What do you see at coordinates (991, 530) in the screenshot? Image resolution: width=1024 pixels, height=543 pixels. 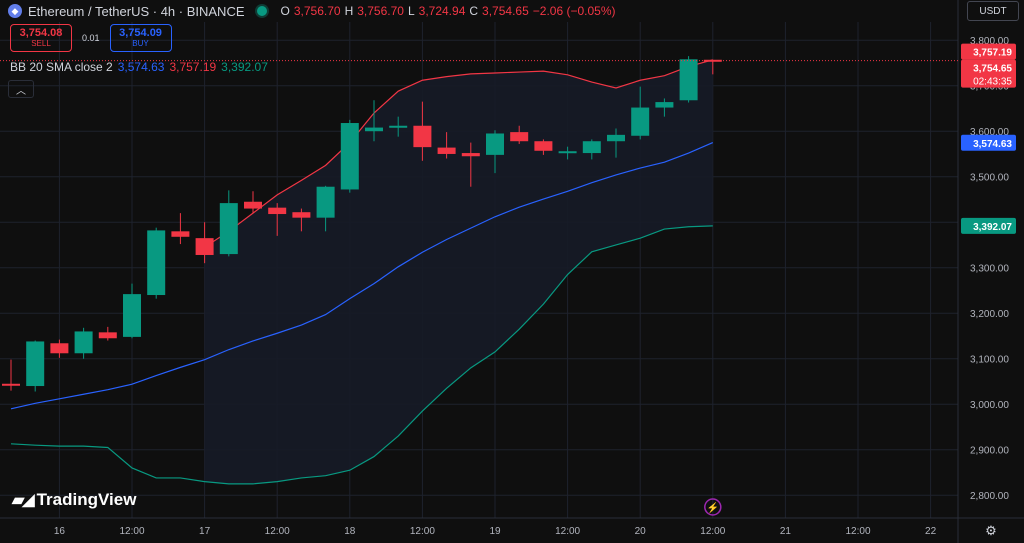 I see `settings-icon: ⚙` at bounding box center [991, 530].